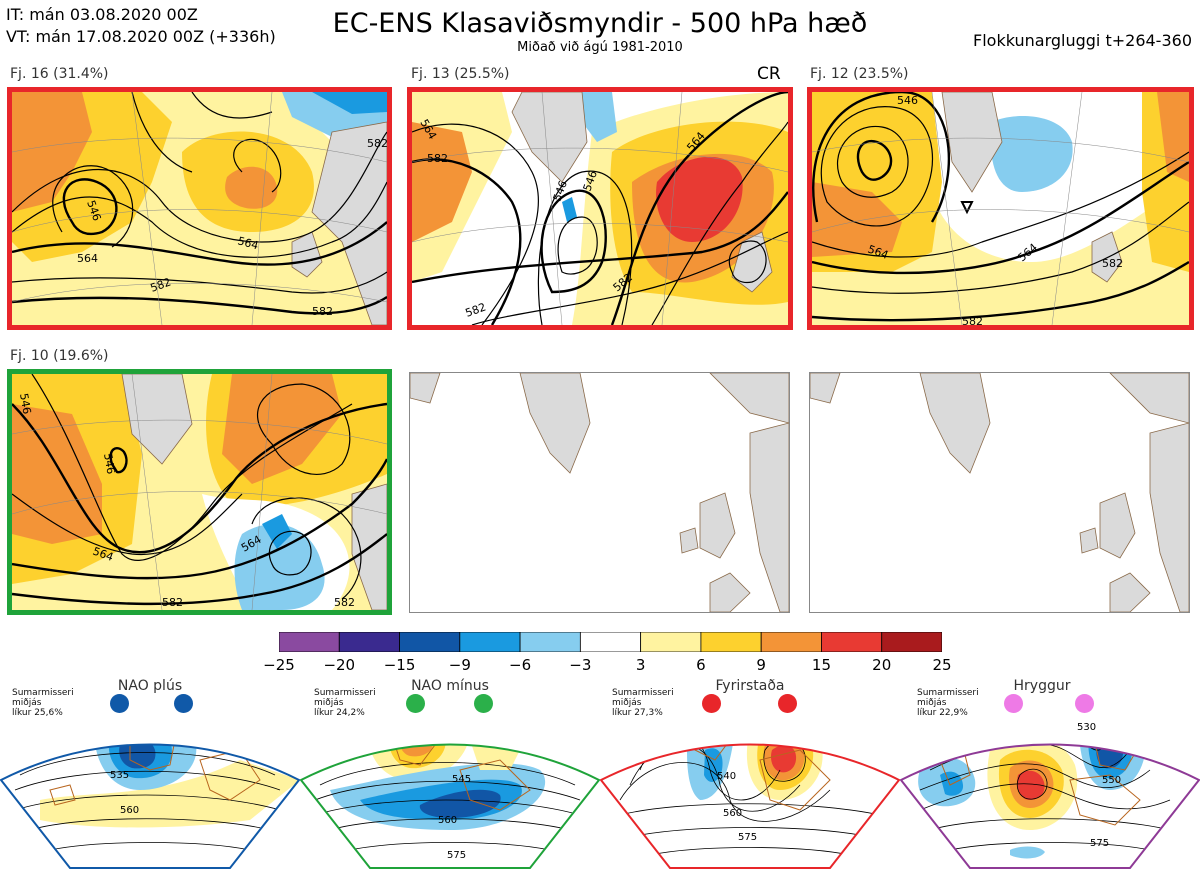 Image resolution: width=1200 pixels, height=871 pixels. What do you see at coordinates (1082, 40) in the screenshot?
I see `classification-window: Flokkunargluggi t+264-360` at bounding box center [1082, 40].